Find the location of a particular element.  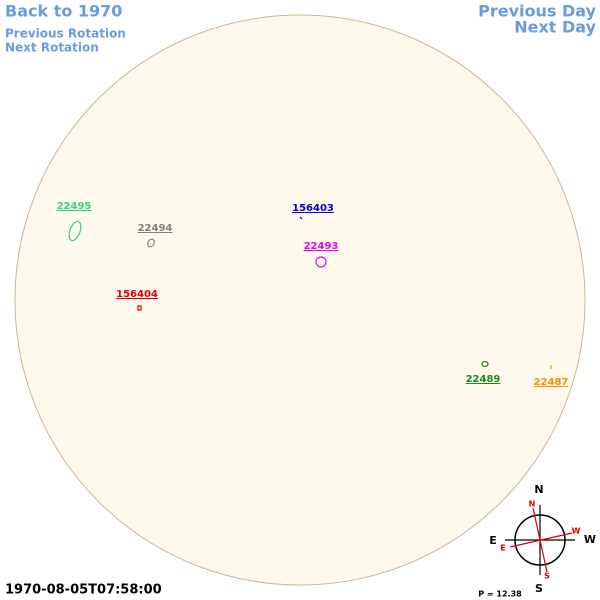

back-link: Back to 1970 is located at coordinates (63, 11).